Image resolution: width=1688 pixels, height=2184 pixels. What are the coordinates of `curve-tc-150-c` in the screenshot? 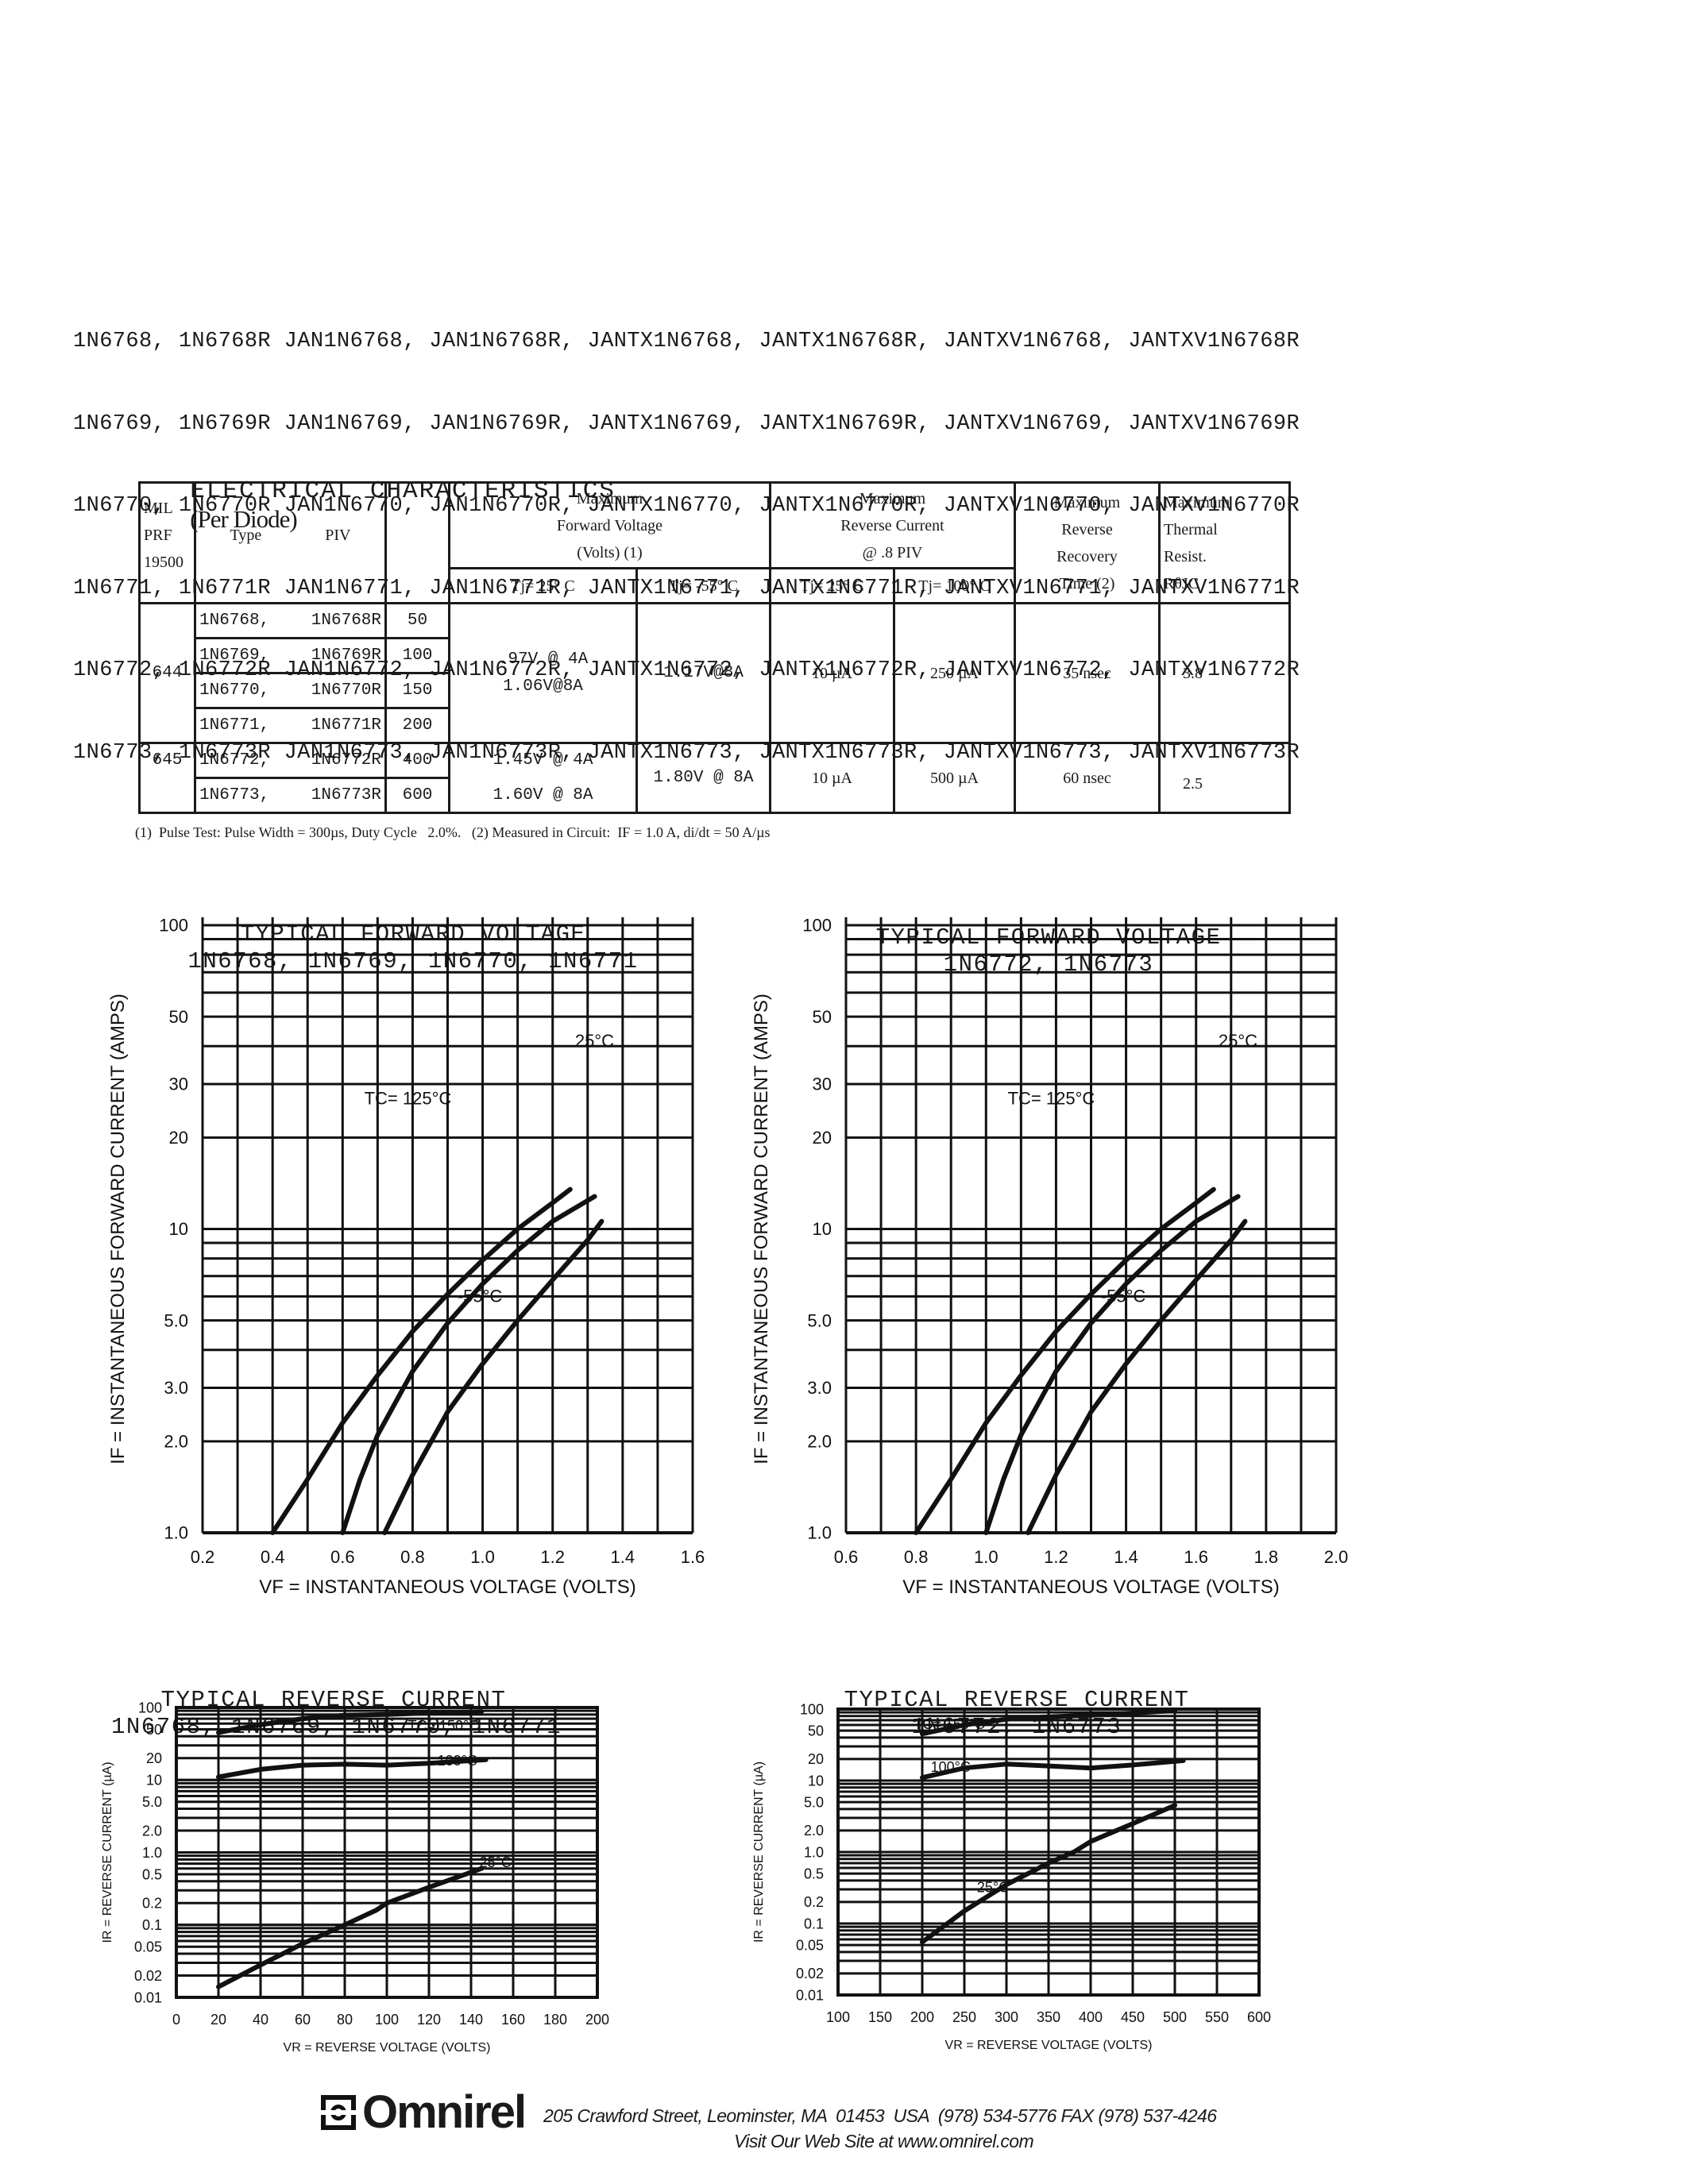 It's located at (351, 1722).